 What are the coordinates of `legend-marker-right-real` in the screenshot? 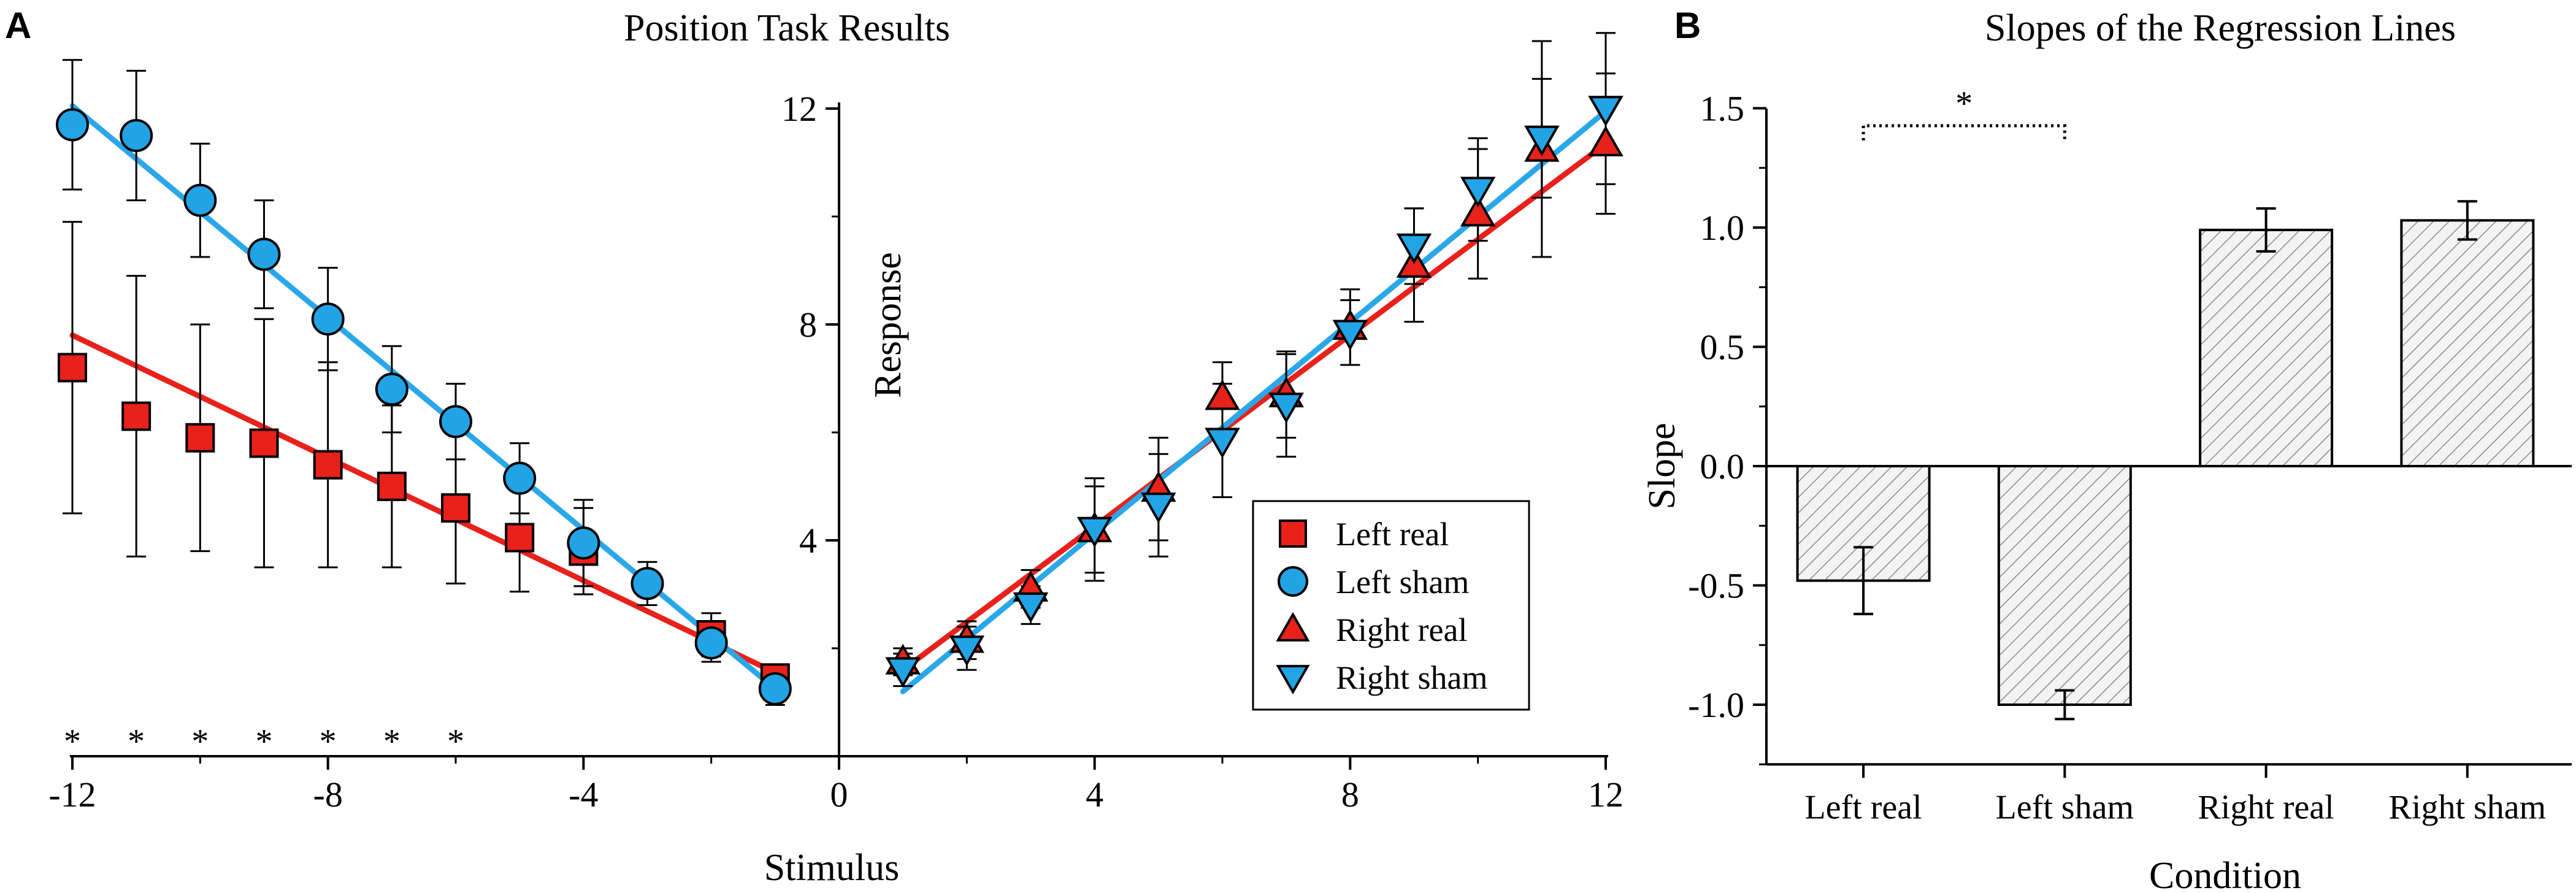 It's located at (1293, 626).